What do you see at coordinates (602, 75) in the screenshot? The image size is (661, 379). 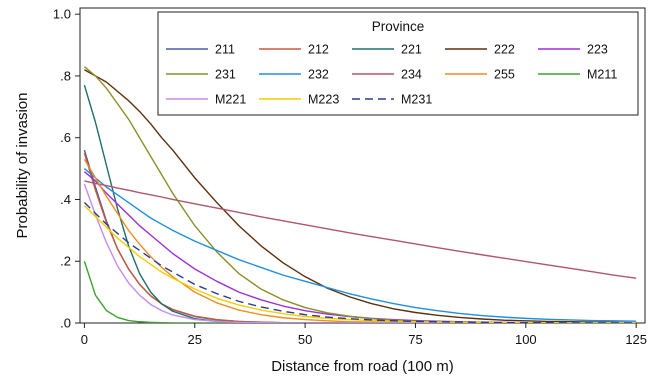 I see `legend-label-M211: M211` at bounding box center [602, 75].